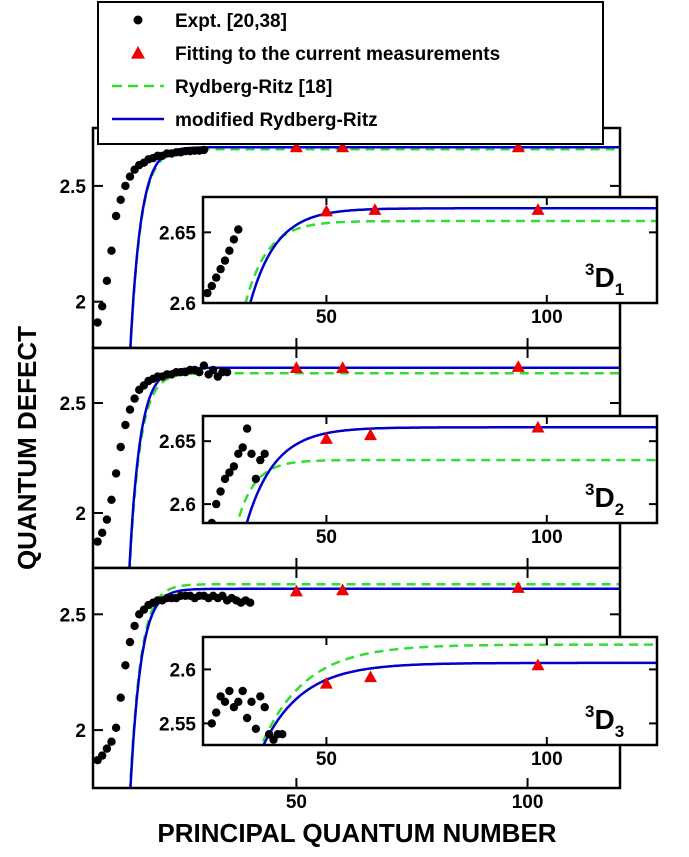 Image resolution: width=689 pixels, height=857 pixels. Describe the element at coordinates (619, 509) in the screenshot. I see `state-label-subscript: 2` at that location.